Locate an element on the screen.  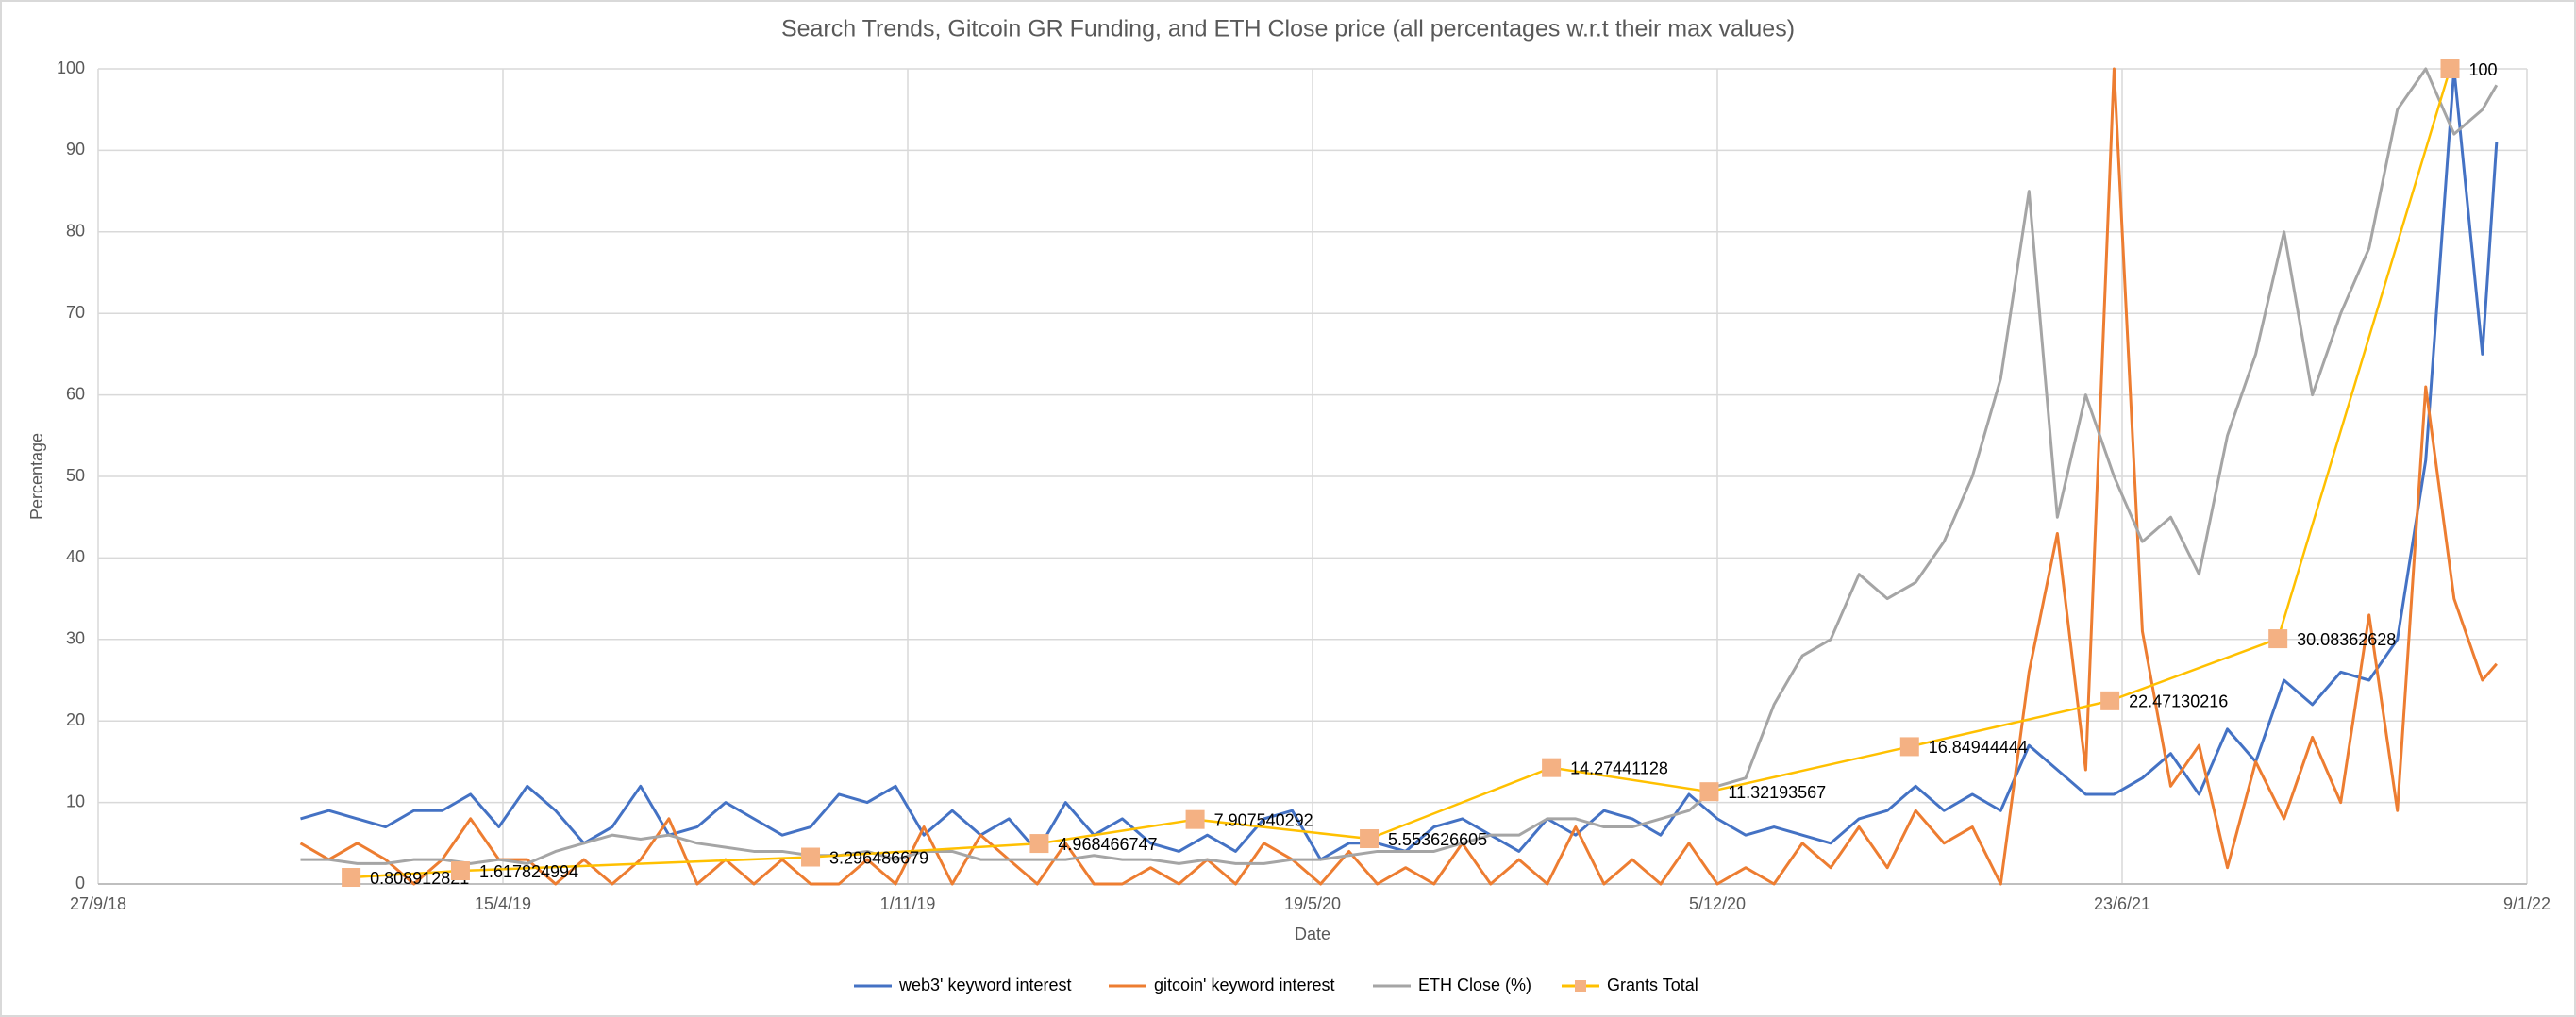
y-tick-label: 40 is located at coordinates (75, 556).